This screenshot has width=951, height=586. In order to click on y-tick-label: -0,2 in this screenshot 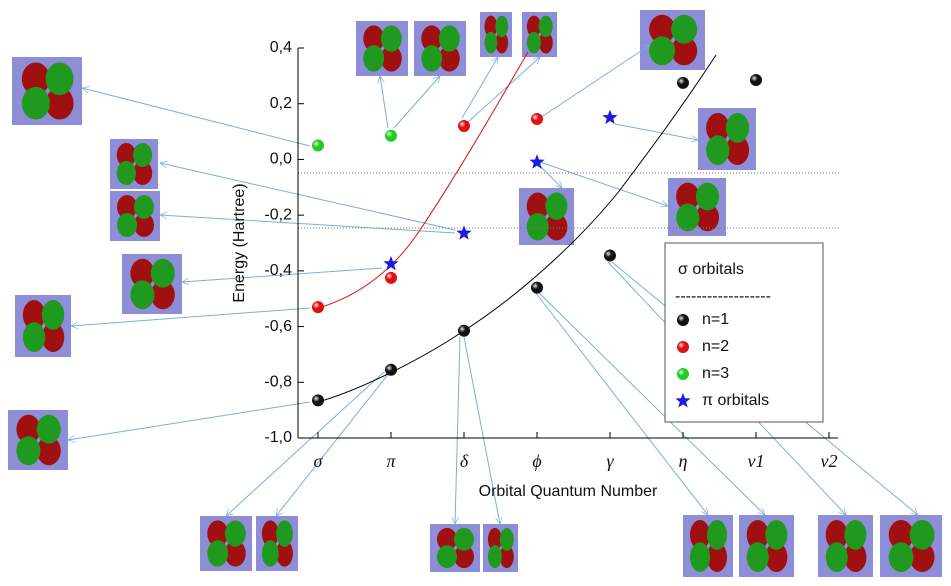, I will do `click(278, 214)`.